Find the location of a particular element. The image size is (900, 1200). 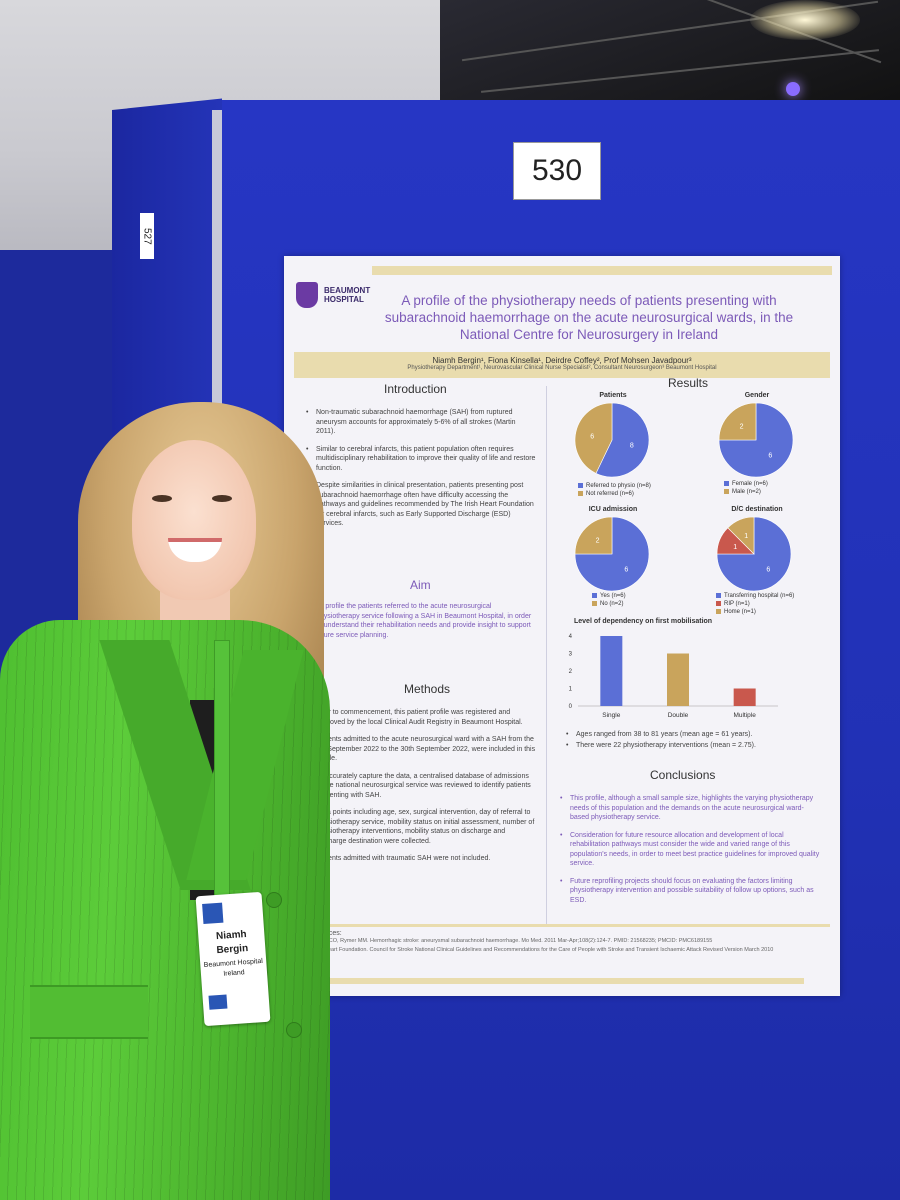

legend-label: No (n=2) is located at coordinates (612, 604).